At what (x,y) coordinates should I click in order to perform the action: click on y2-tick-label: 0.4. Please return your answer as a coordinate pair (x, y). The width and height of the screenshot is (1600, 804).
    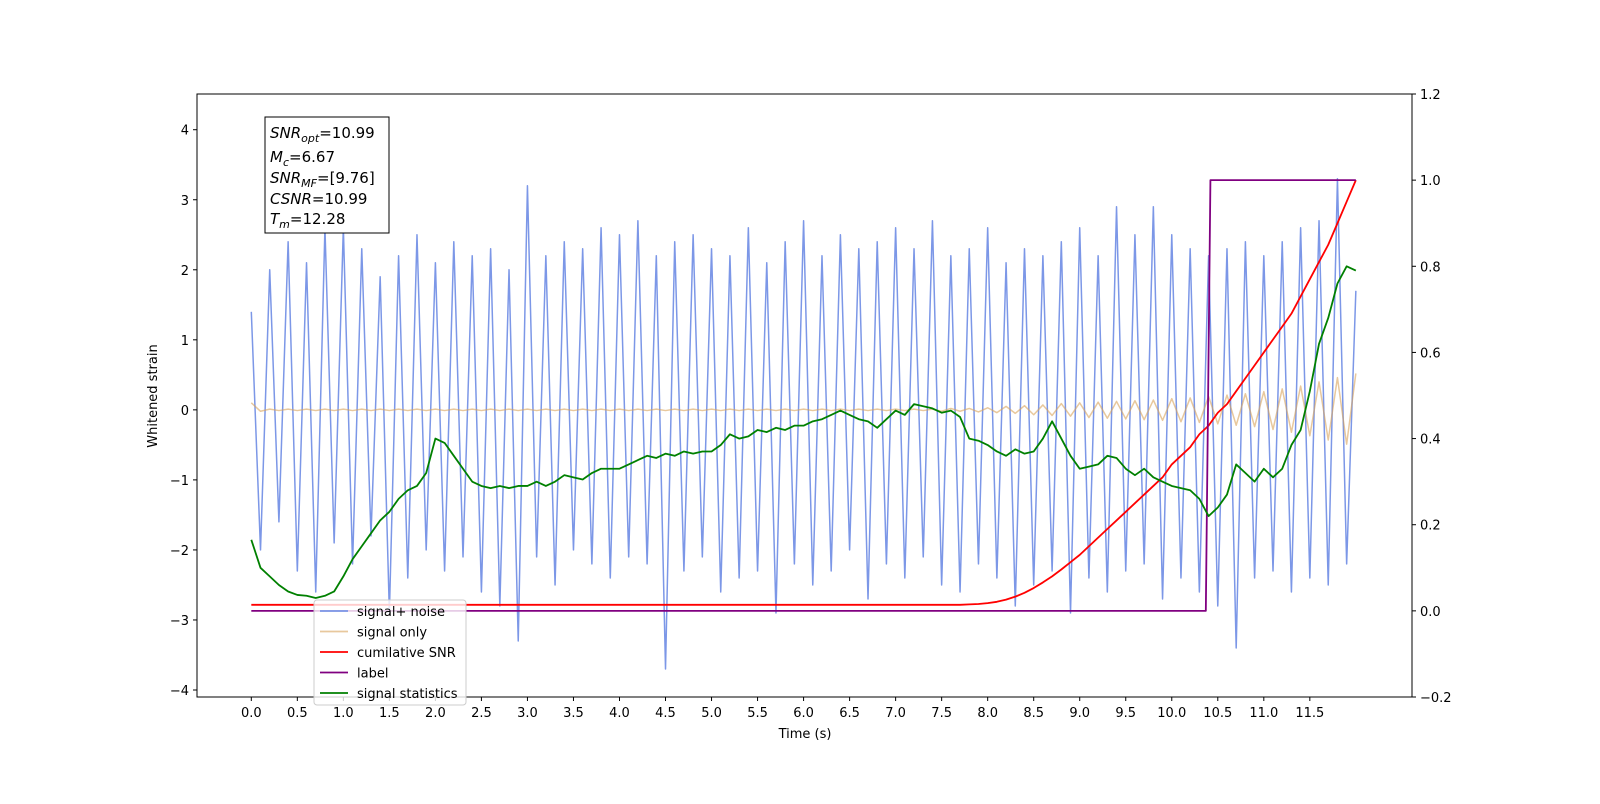
    Looking at the image, I should click on (1430, 440).